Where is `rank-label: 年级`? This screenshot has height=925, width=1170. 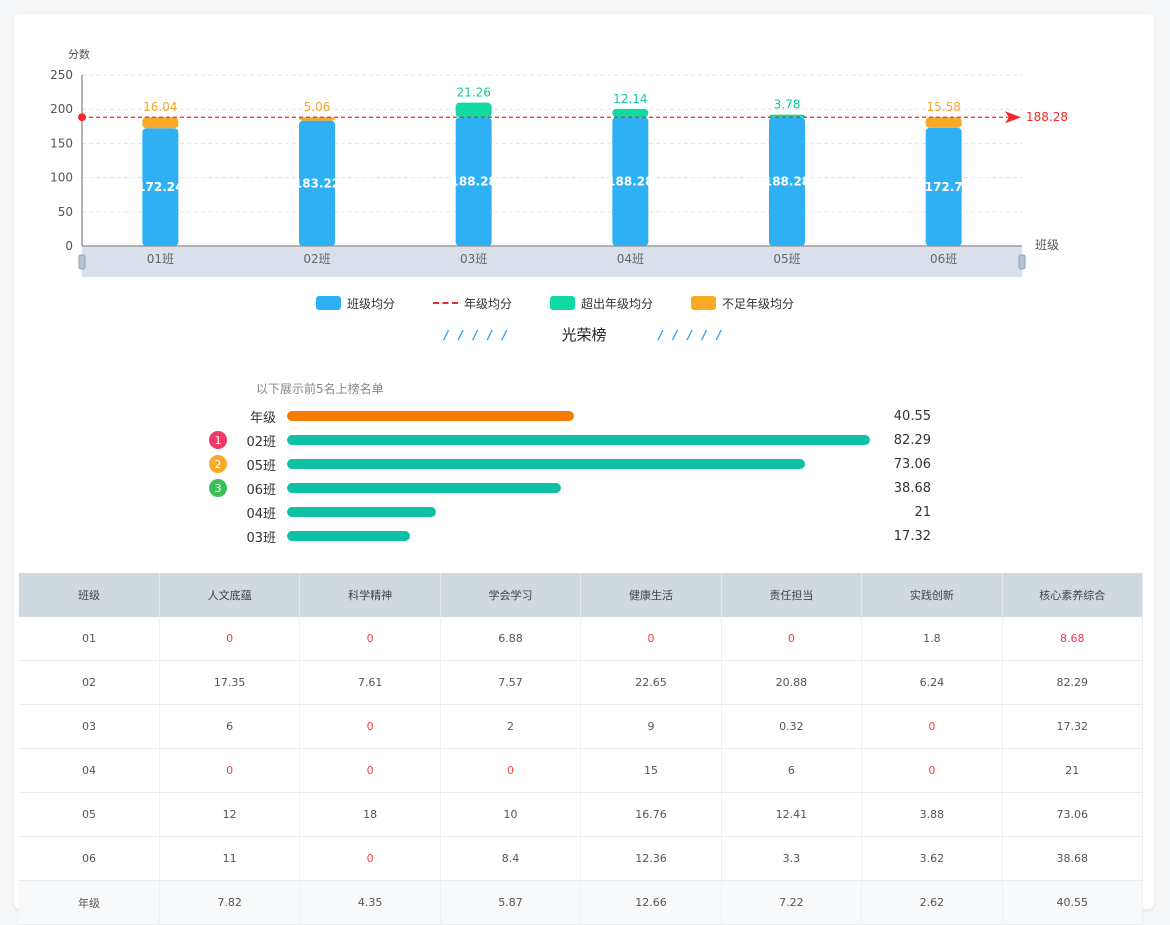 rank-label: 年级 is located at coordinates (262, 418).